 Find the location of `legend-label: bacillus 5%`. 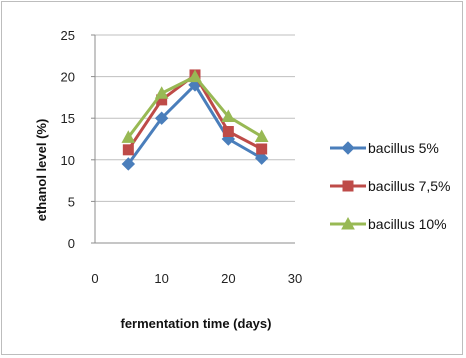

legend-label: bacillus 5% is located at coordinates (403, 148).